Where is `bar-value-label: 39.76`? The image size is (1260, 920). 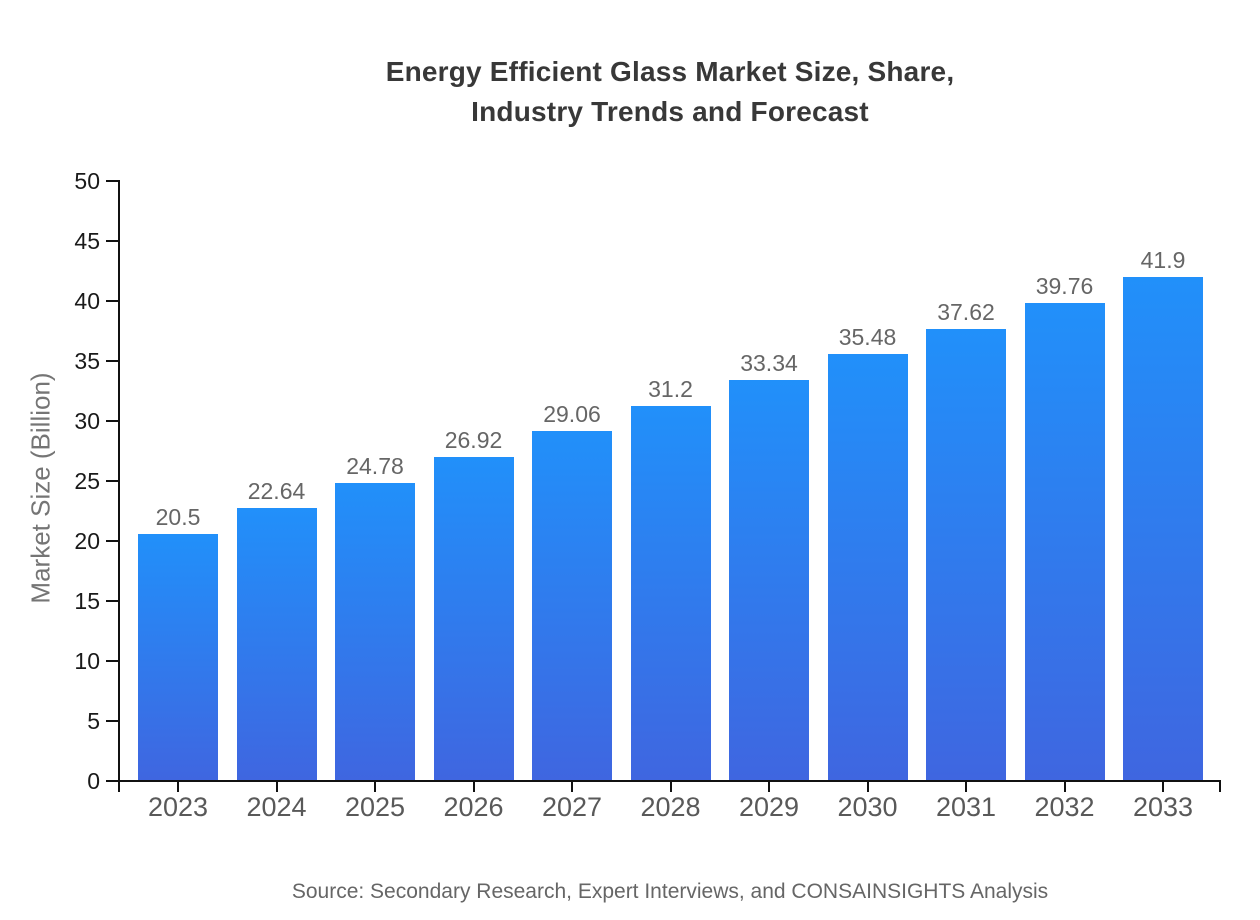
bar-value-label: 39.76 is located at coordinates (1064, 285).